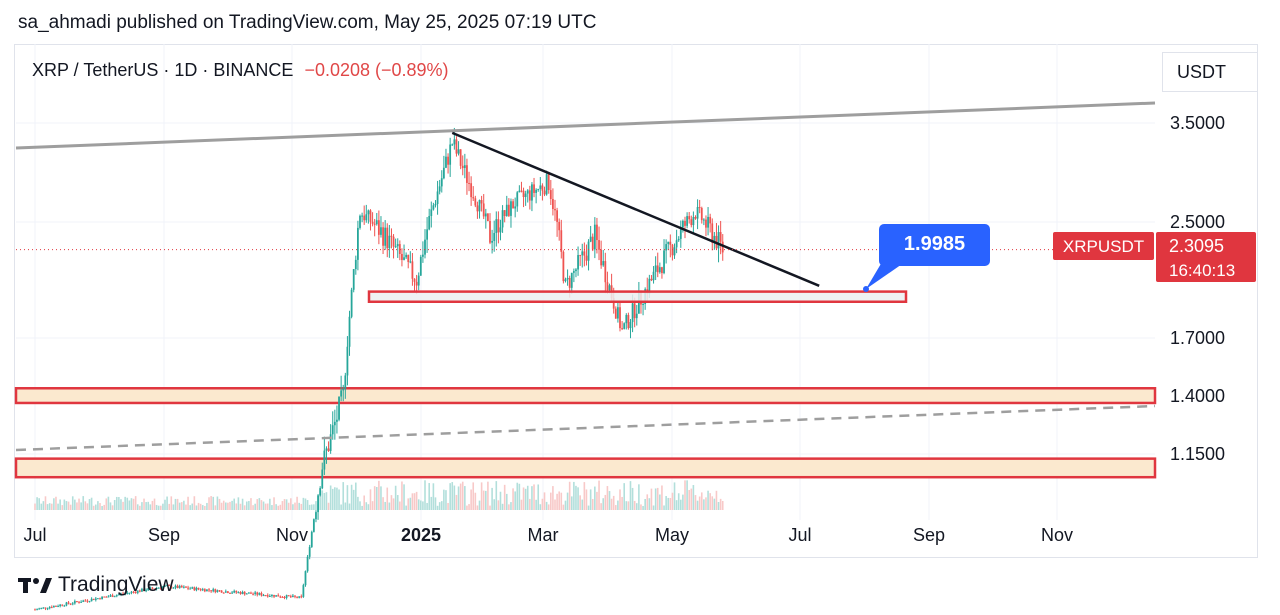 The height and width of the screenshot is (615, 1280). I want to click on footer-brand: TradingView, so click(96, 585).